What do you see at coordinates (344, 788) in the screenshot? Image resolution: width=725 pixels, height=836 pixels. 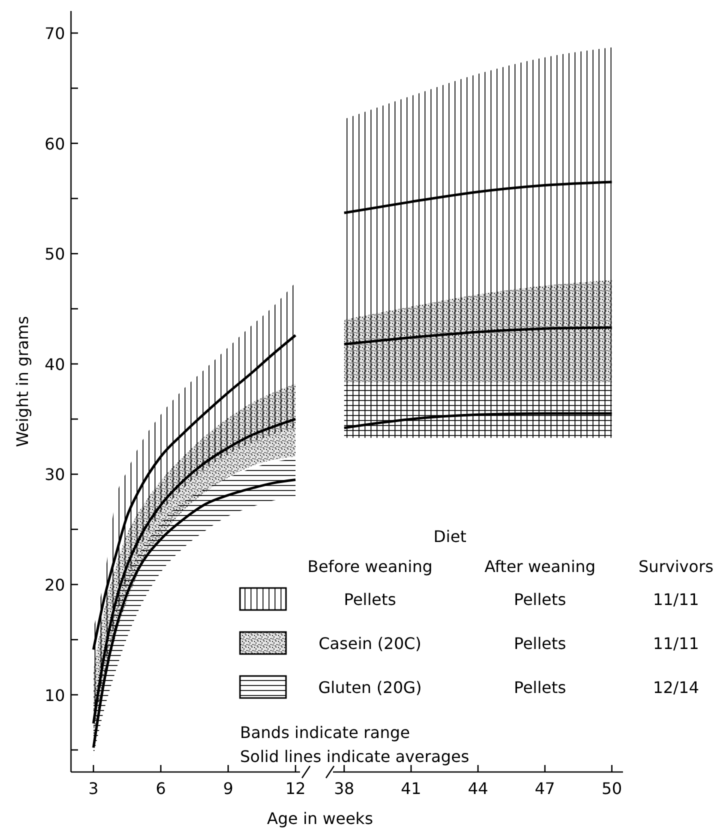 I see `x-tick-label: 38` at bounding box center [344, 788].